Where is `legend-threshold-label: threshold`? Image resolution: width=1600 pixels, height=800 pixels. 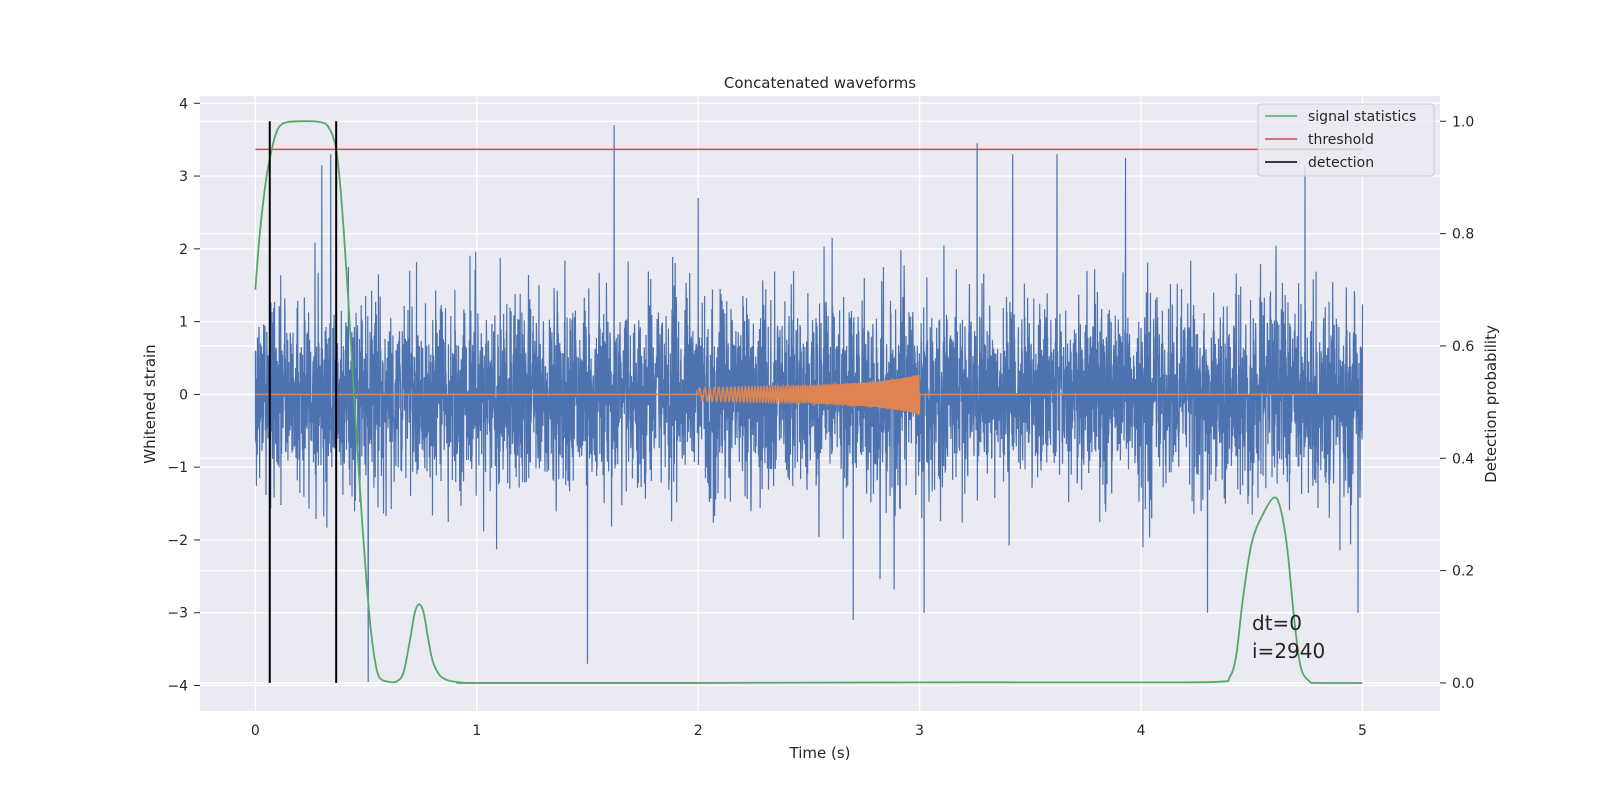
legend-threshold-label: threshold is located at coordinates (1341, 140).